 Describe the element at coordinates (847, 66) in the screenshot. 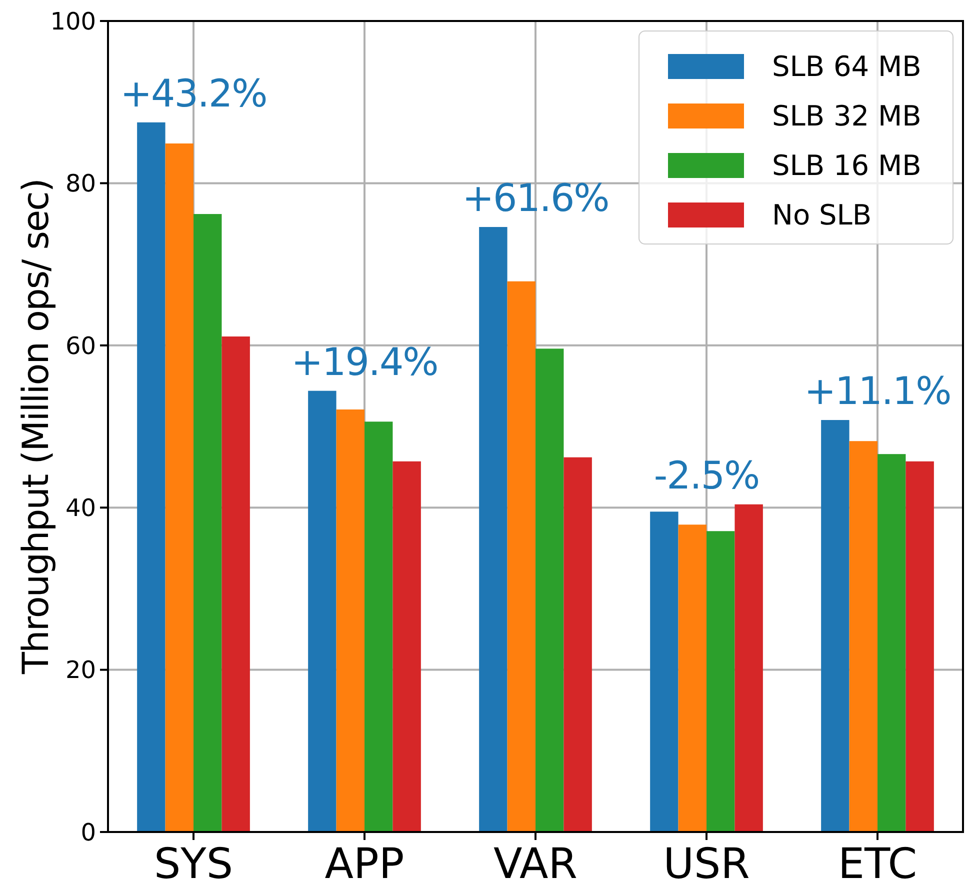

I see `legend-label: SLB 64 MB` at that location.